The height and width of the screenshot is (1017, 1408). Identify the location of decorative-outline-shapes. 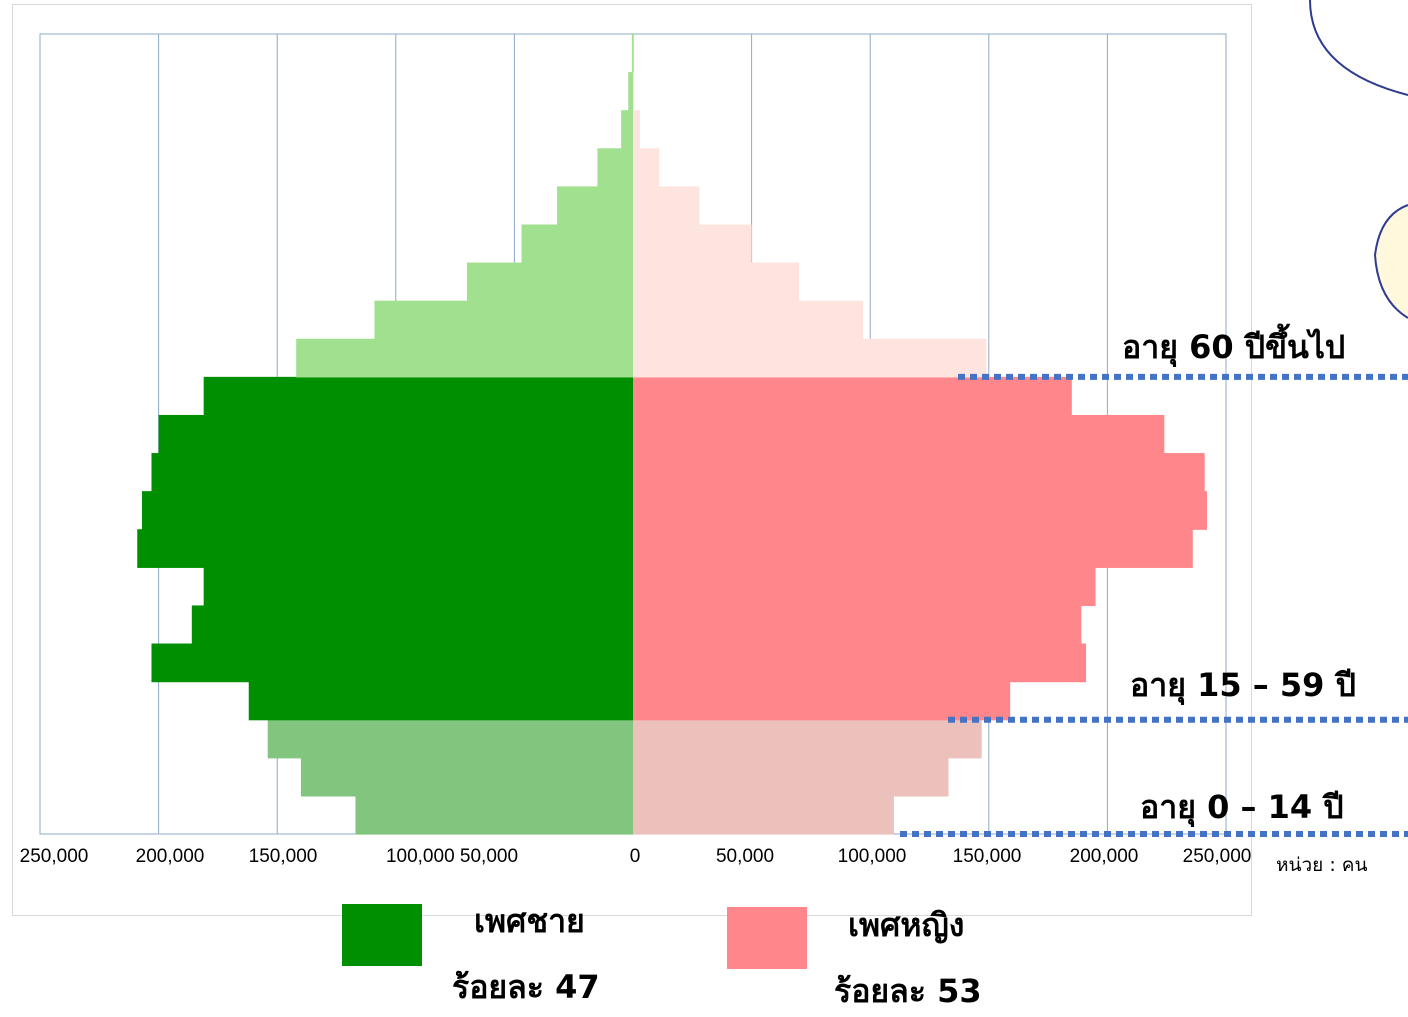
(1358, 159).